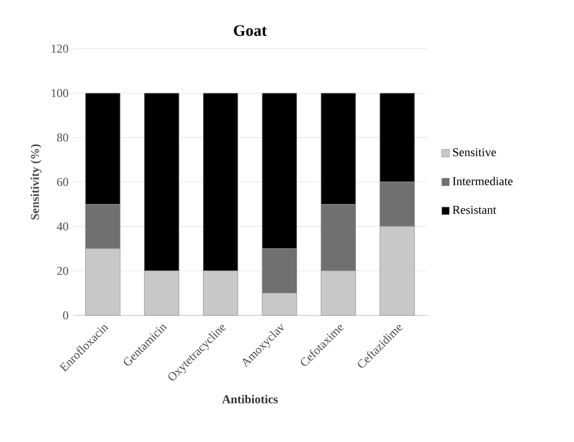 This screenshot has width=574, height=442. Describe the element at coordinates (60, 93) in the screenshot. I see `y-tick-label: 100` at that location.